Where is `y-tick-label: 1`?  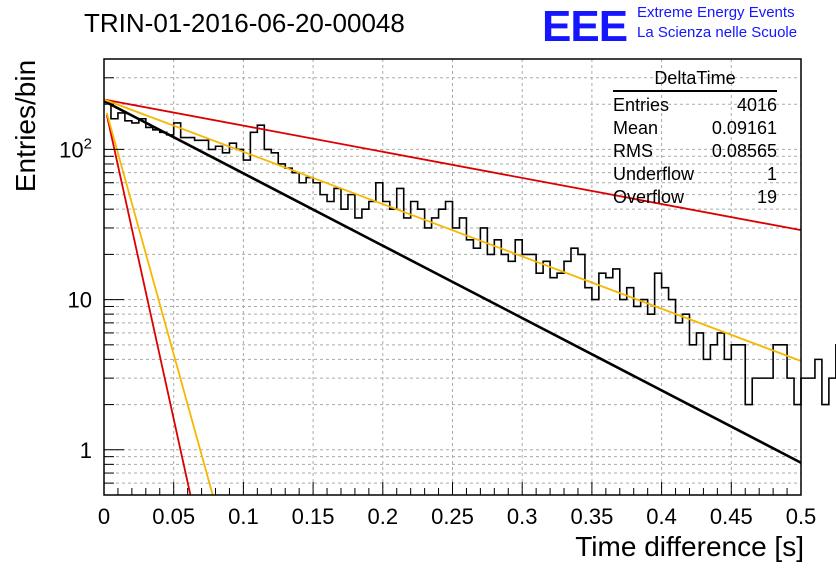 y-tick-label: 1 is located at coordinates (86, 450).